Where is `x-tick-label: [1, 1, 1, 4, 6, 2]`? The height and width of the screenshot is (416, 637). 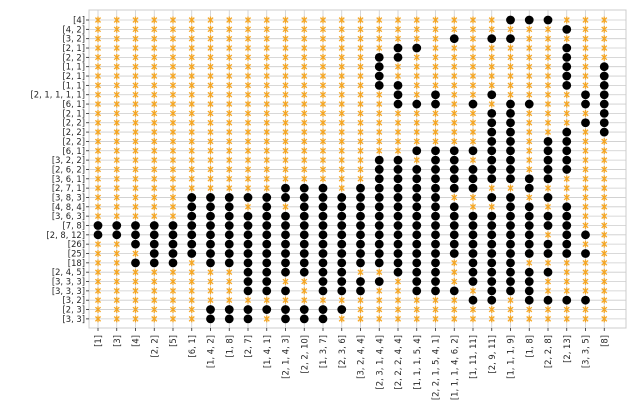 x-tick-label: [1, 1, 1, 4, 6, 2] is located at coordinates (454, 367).